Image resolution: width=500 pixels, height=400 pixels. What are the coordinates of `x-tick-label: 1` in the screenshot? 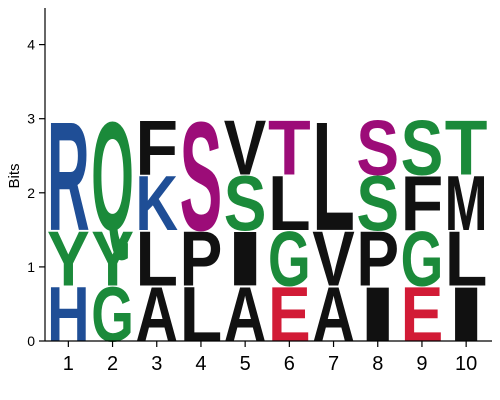 It's located at (68, 364).